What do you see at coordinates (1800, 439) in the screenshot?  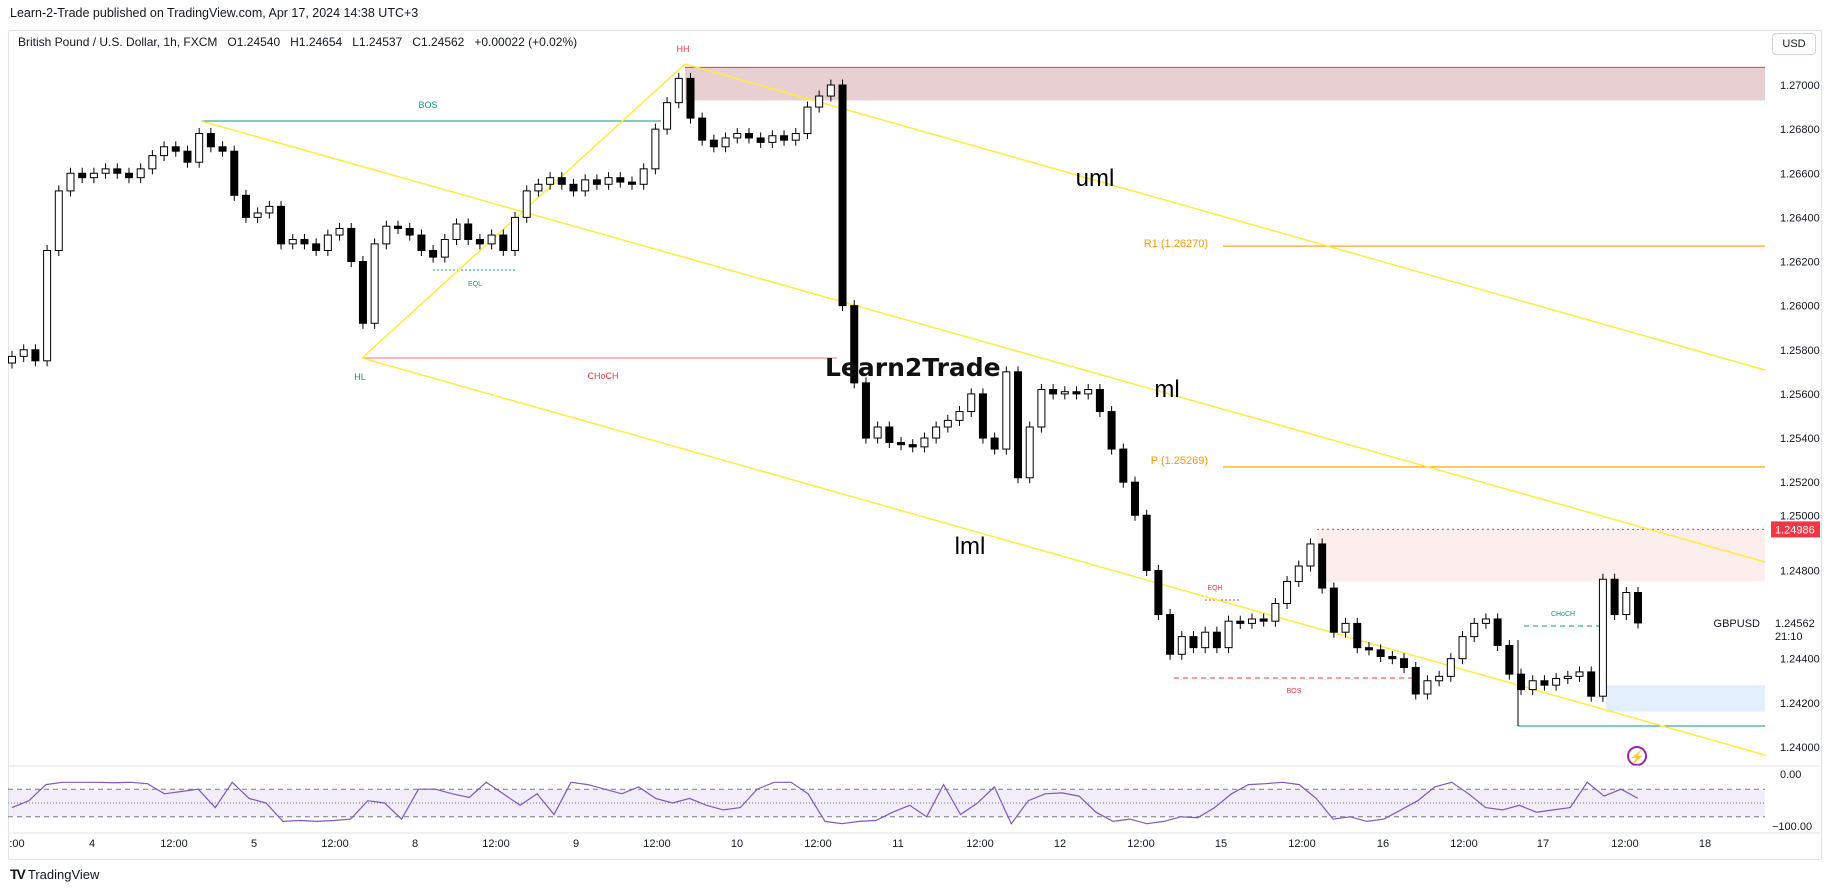 I see `price-tick: 1.25400` at bounding box center [1800, 439].